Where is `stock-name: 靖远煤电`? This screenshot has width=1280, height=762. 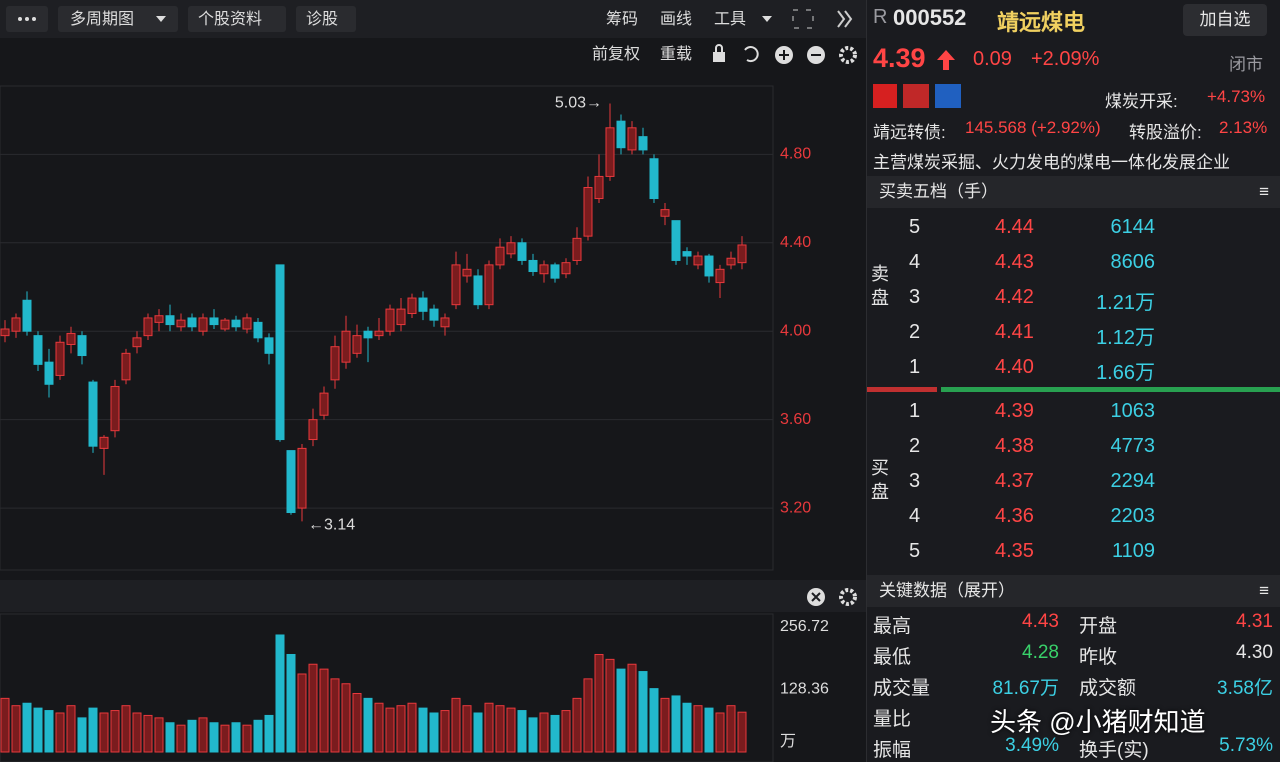
stock-name: 靖远煤电 is located at coordinates (1041, 22).